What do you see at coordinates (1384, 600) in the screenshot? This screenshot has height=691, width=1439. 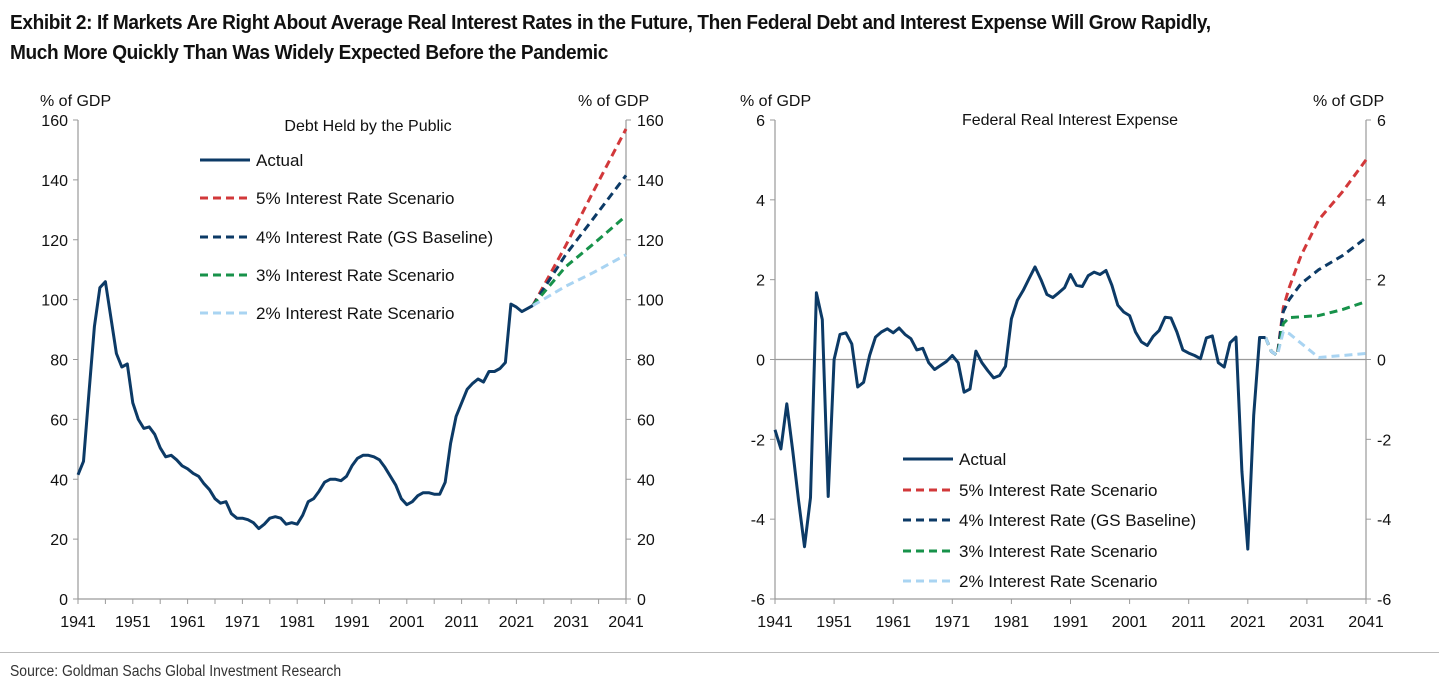 I see `y-tick-label-right: -6` at bounding box center [1384, 600].